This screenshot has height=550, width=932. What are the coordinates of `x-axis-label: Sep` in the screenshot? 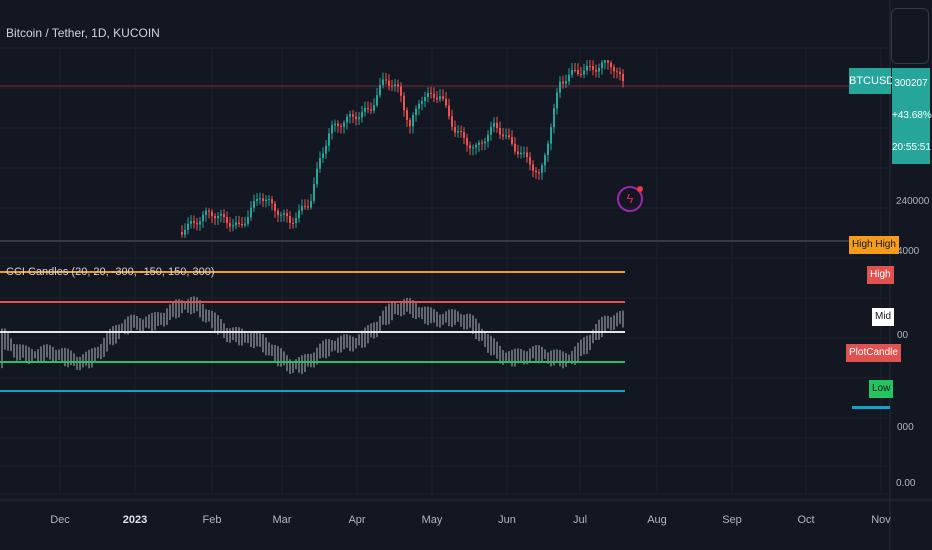 It's located at (732, 520).